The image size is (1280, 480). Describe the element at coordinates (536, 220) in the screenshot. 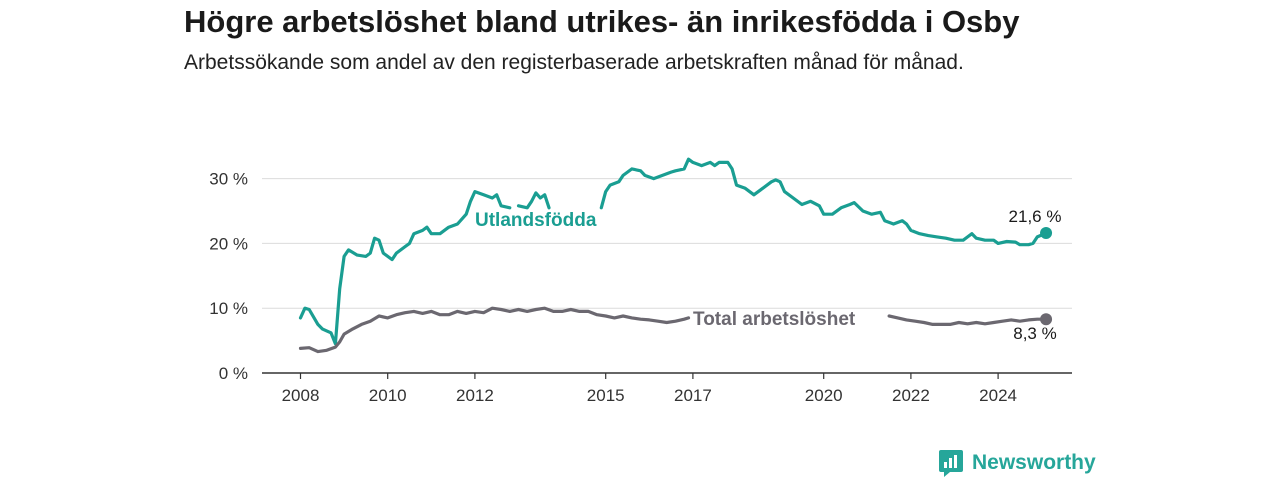

I see `series-label-utlandsfodda: Utlandsfödda` at that location.